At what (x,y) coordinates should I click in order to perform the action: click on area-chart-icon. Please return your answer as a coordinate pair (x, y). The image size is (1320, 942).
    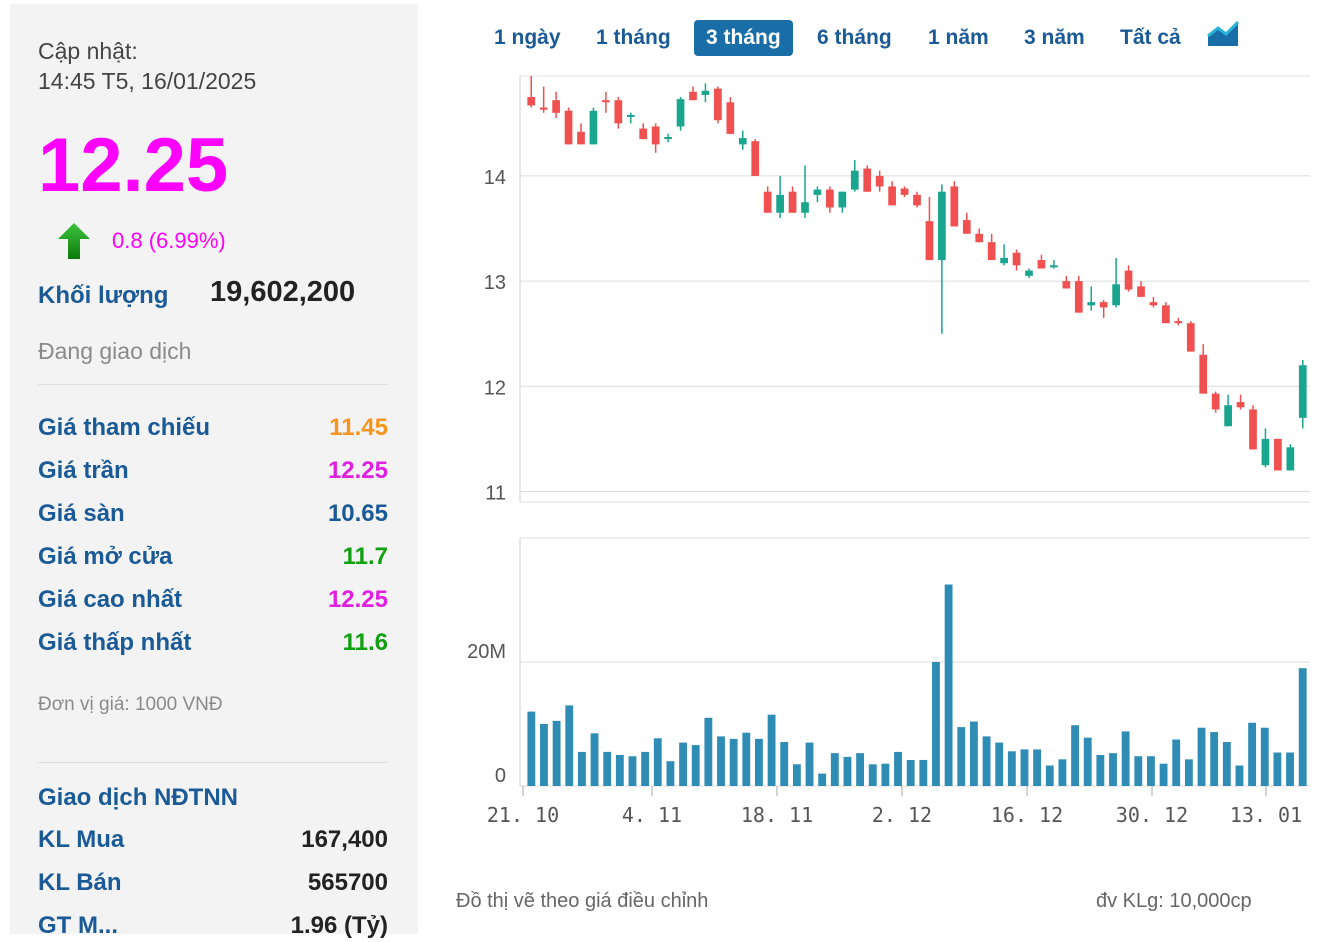
    Looking at the image, I should click on (1223, 33).